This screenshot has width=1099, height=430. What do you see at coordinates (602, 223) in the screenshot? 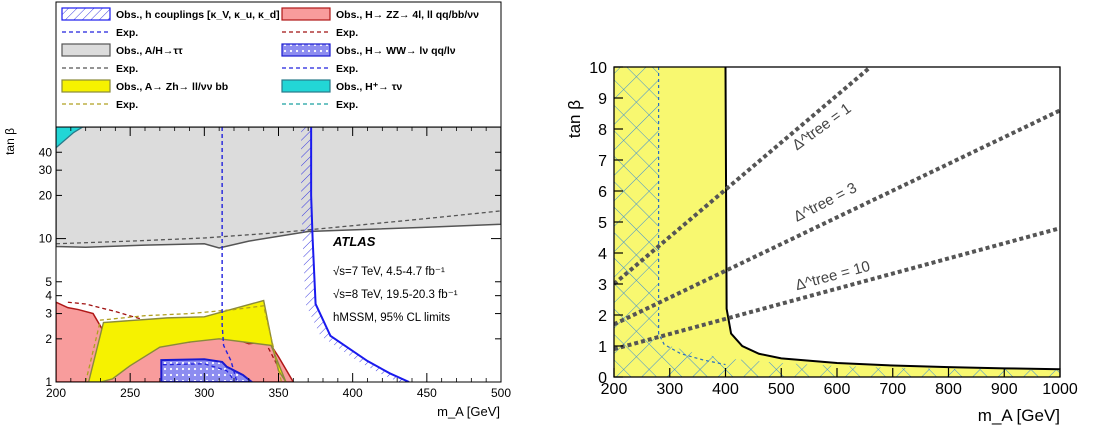
I see `right-ytick-label-5: 5` at bounding box center [602, 223].